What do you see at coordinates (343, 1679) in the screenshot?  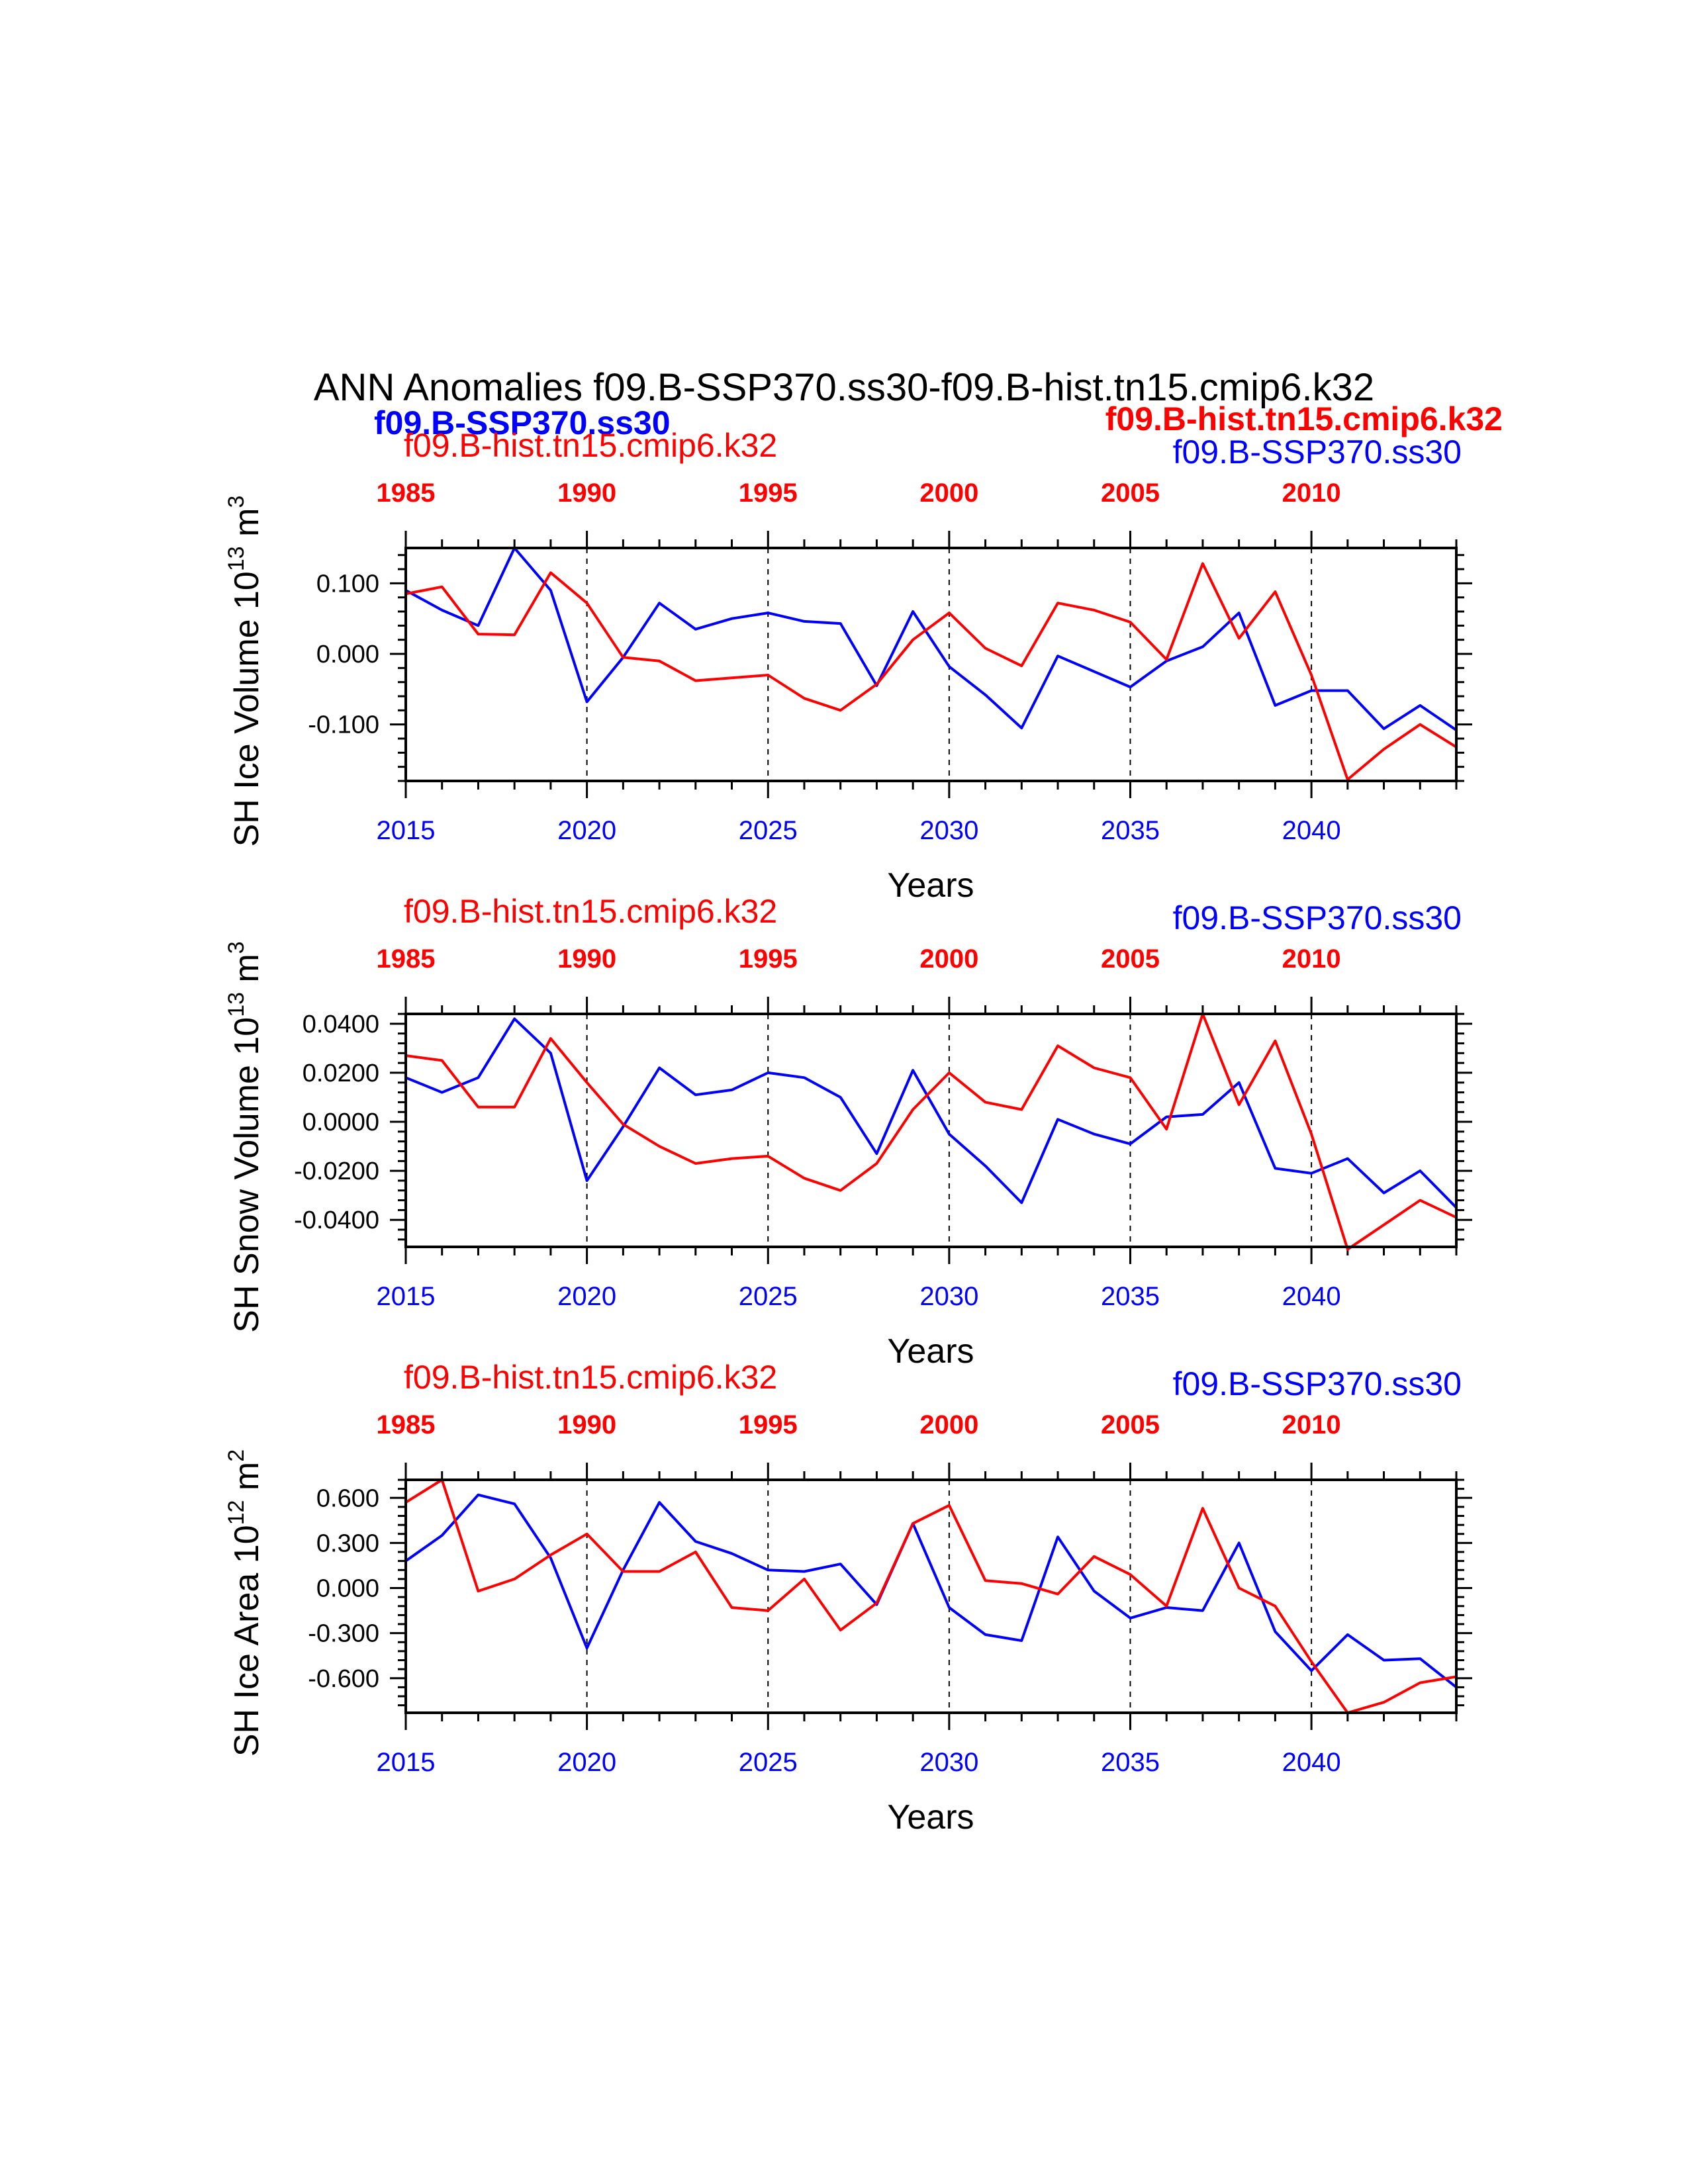 I see `y-tick-label: -0.600` at bounding box center [343, 1679].